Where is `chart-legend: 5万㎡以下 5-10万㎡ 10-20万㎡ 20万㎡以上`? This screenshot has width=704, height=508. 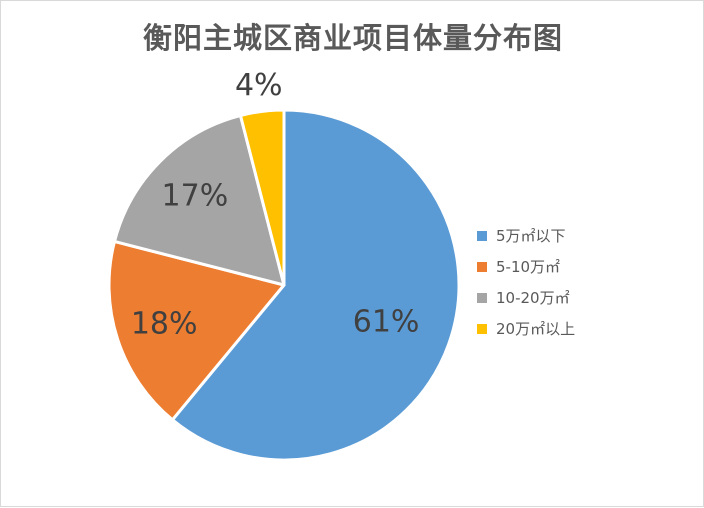 chart-legend: 5万㎡以下 5-10万㎡ 10-20万㎡ 20万㎡以上 is located at coordinates (526, 282).